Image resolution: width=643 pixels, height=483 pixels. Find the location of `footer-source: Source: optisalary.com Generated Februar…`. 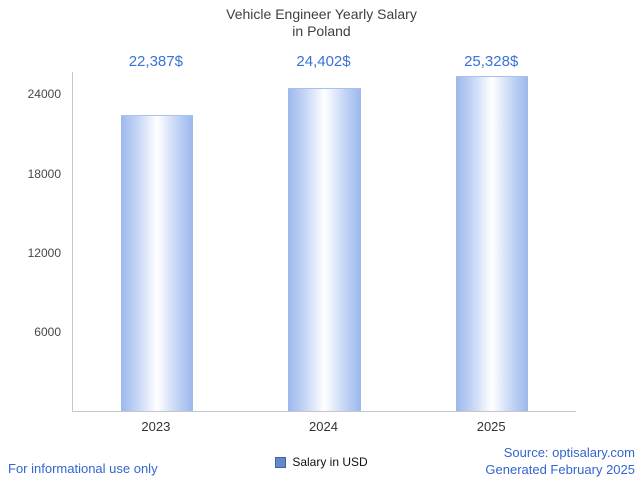

footer-source: Source: optisalary.com Generated Februar… is located at coordinates (560, 461).